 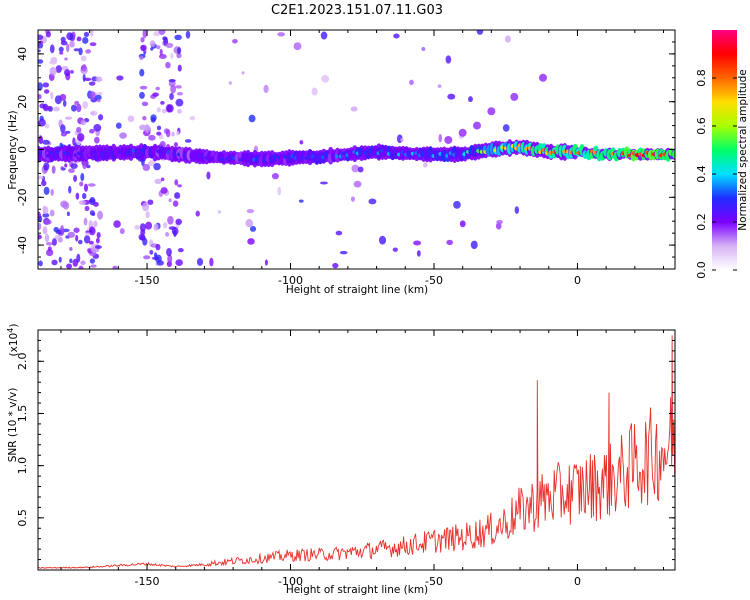 I want to click on colorbar-tick-label: 0.8, so click(x=701, y=78).